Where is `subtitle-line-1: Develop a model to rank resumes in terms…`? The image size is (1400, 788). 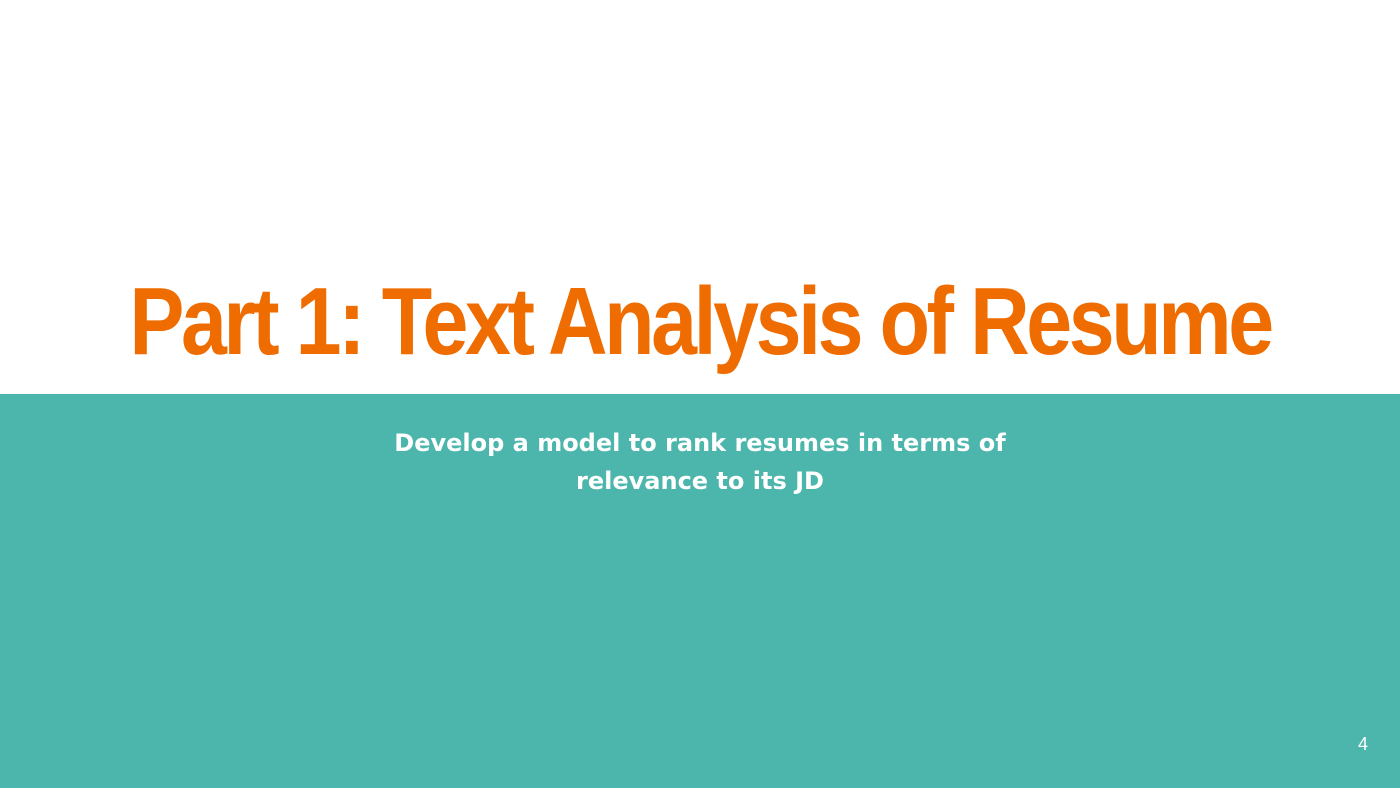
subtitle-line-1: Develop a model to rank resumes in terms… is located at coordinates (700, 443).